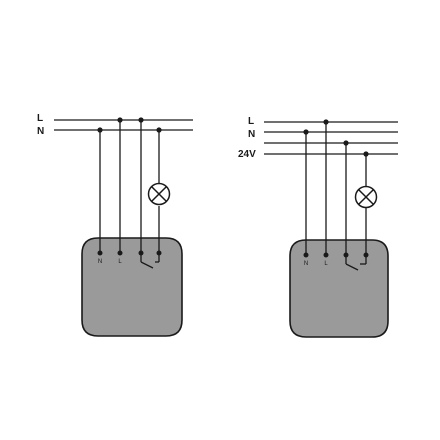  I want to click on switch-module-body, so click(132, 287).